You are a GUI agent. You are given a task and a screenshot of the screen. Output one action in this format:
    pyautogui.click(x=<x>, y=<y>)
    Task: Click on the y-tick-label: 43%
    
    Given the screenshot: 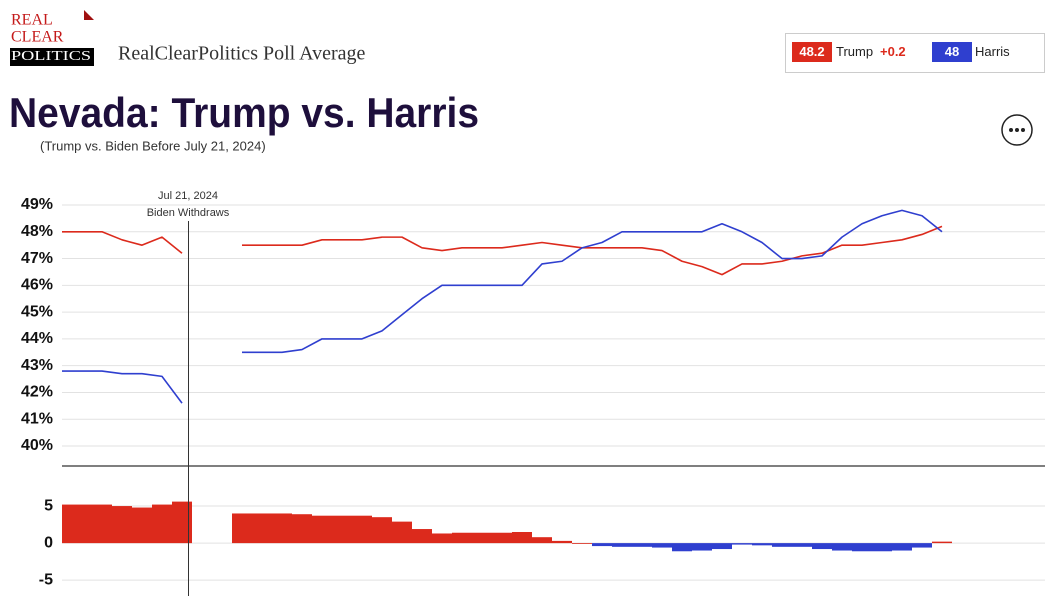 What is the action you would take?
    pyautogui.click(x=37, y=365)
    